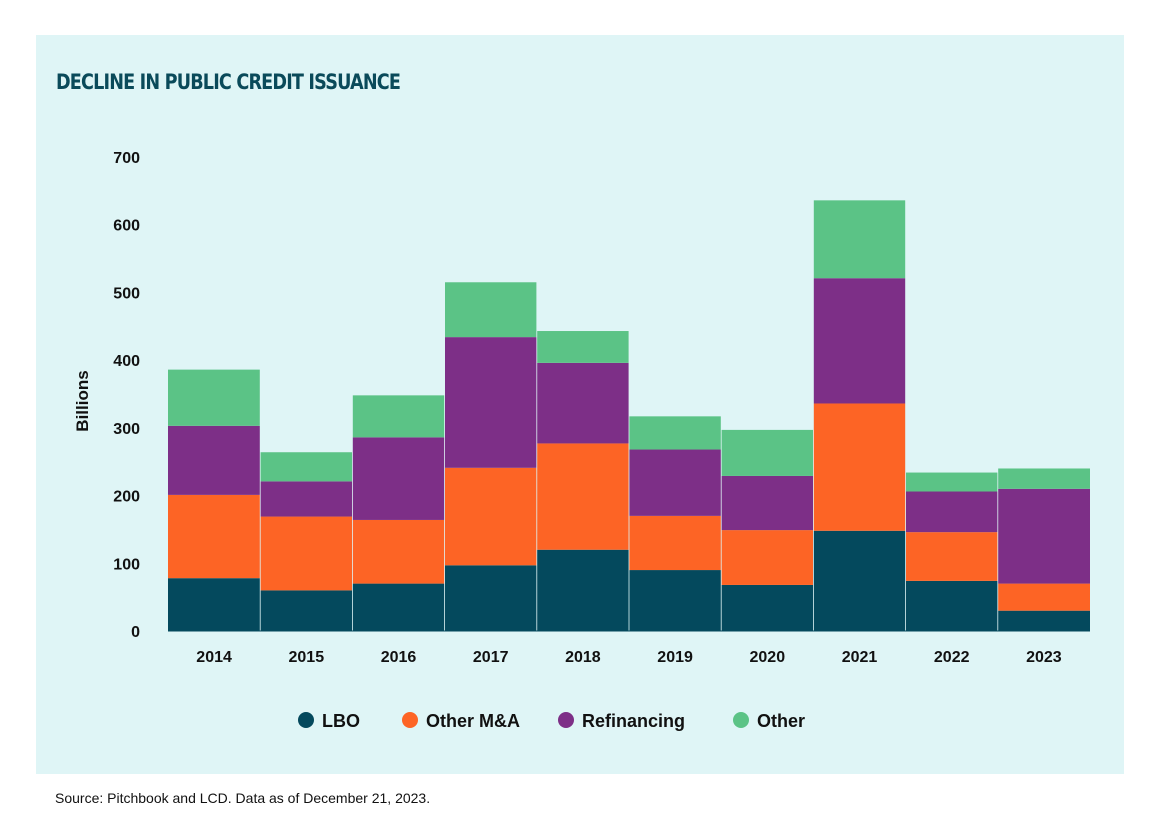 Image resolution: width=1164 pixels, height=829 pixels. What do you see at coordinates (741, 720) in the screenshot?
I see `legend-marker-other` at bounding box center [741, 720].